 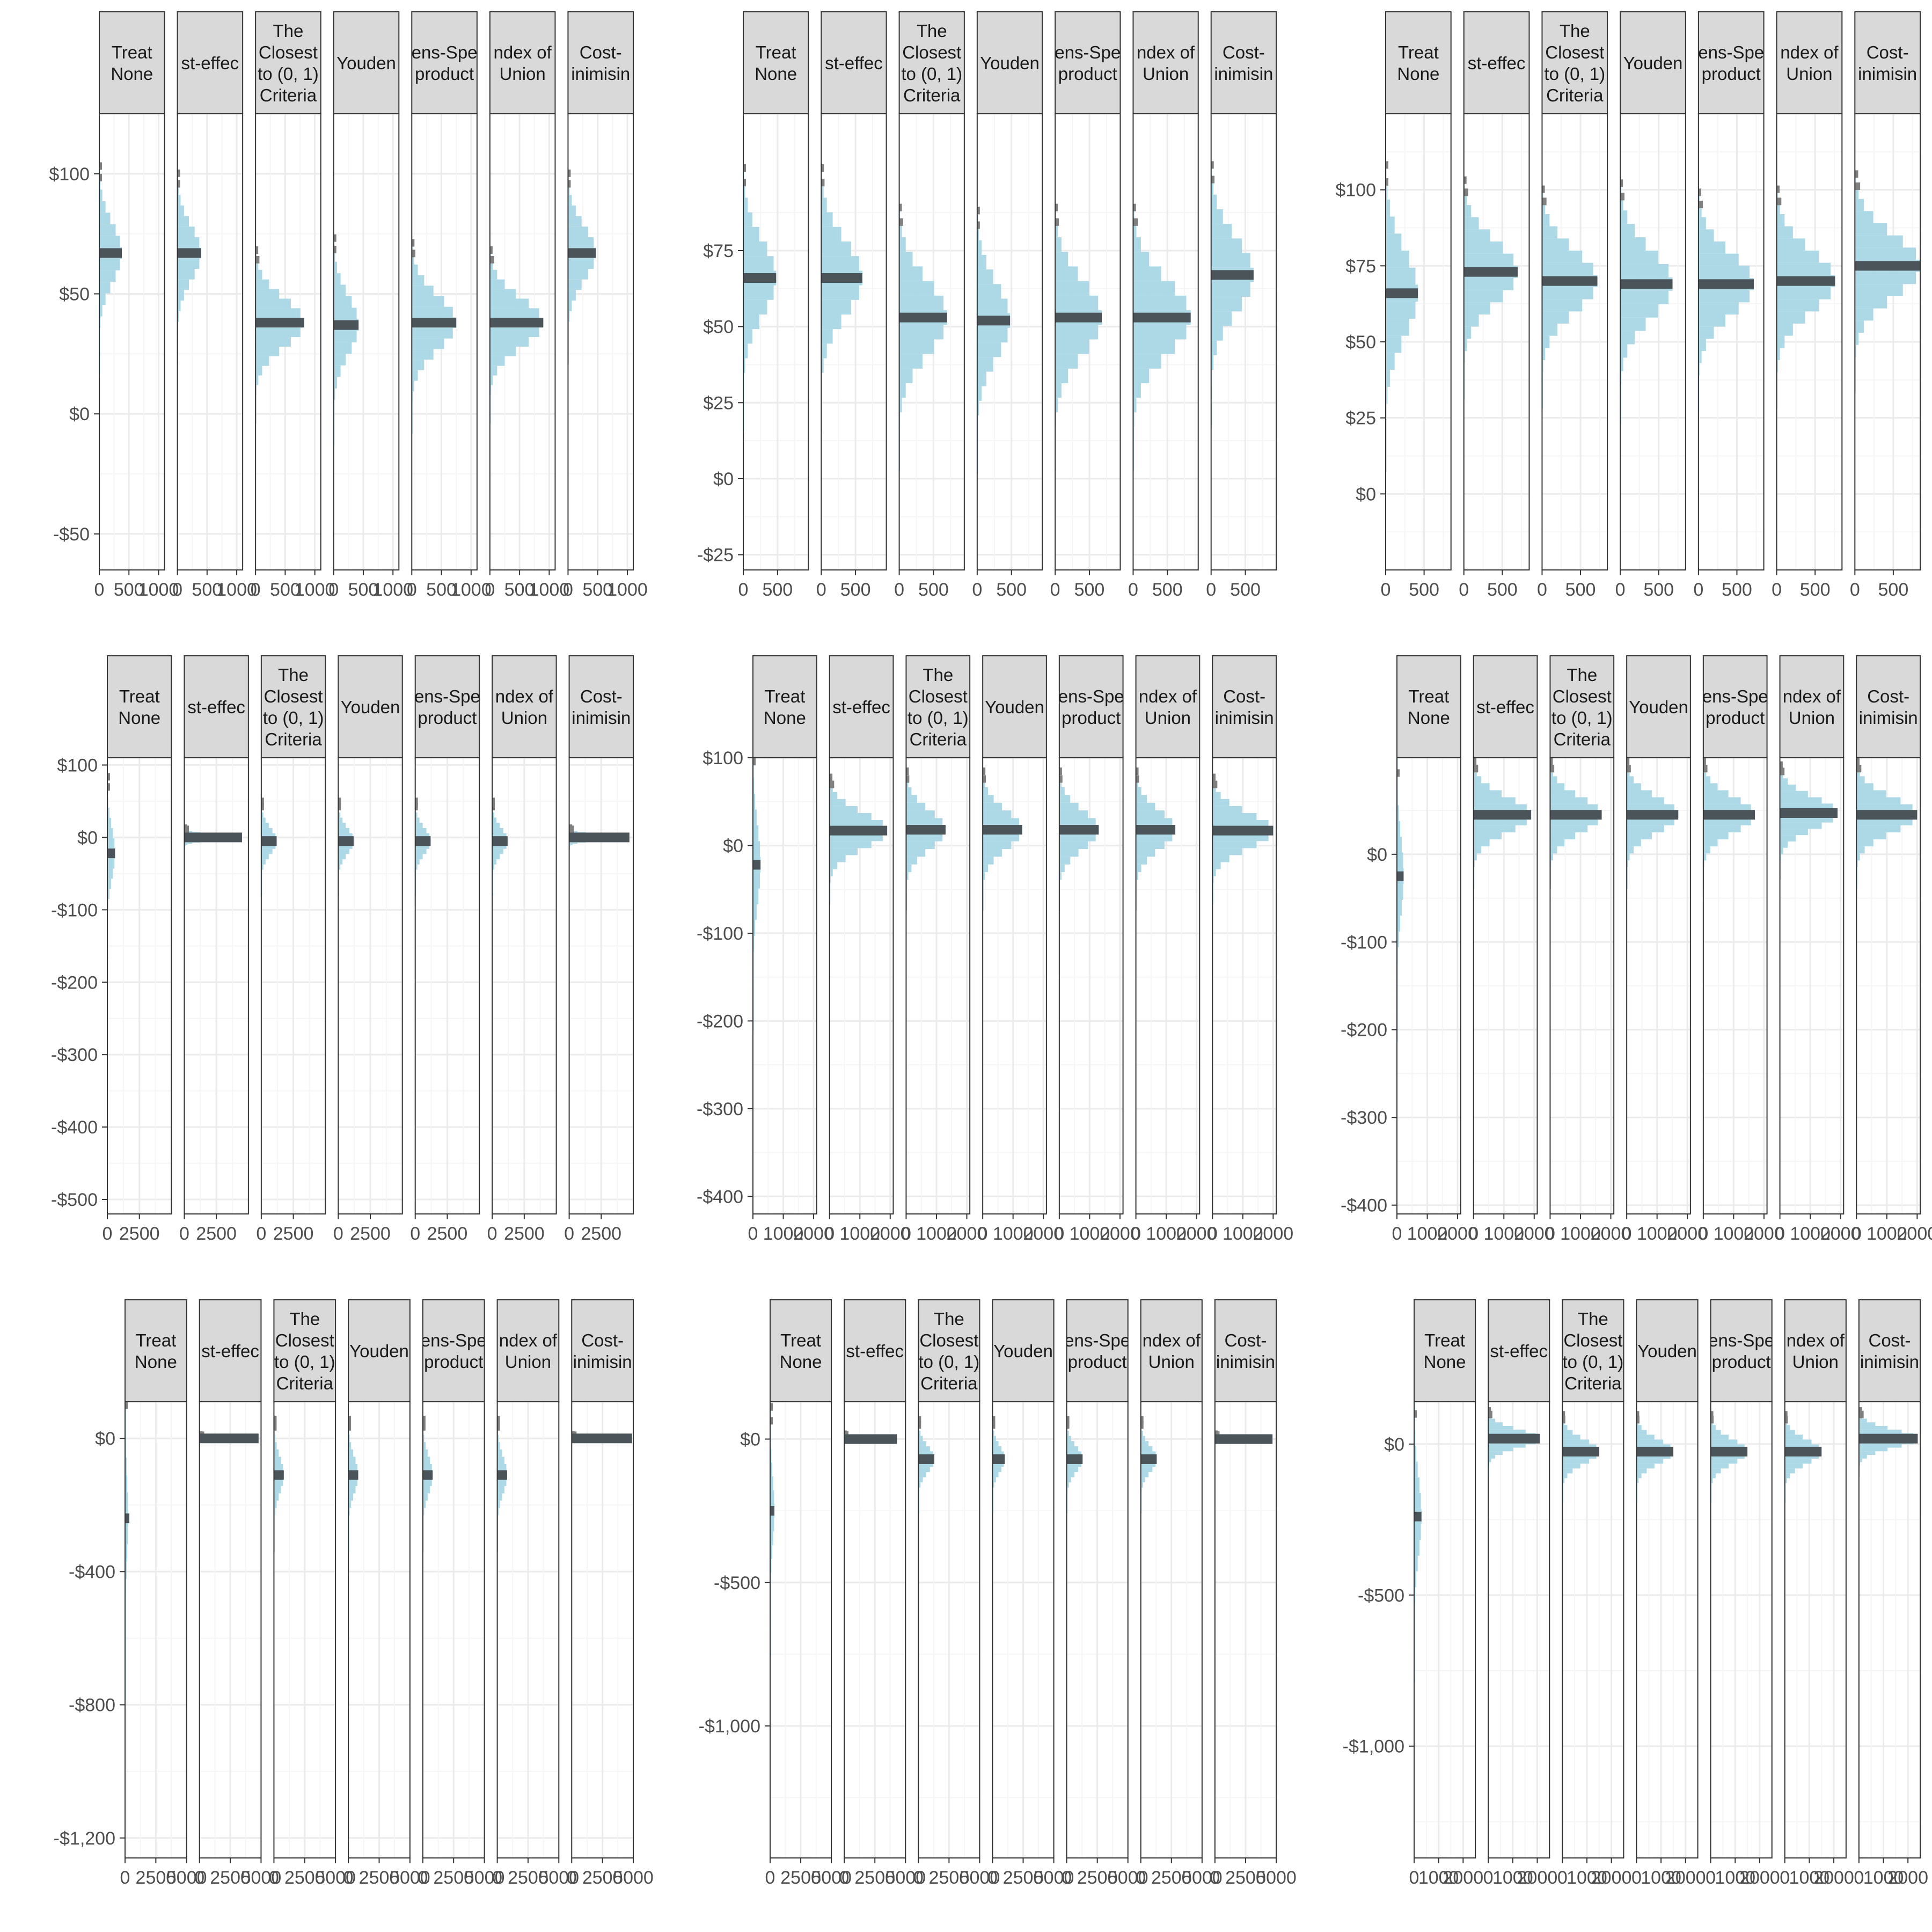 What do you see at coordinates (519, 590) in the screenshot?
I see `x-tick-label: 500` at bounding box center [519, 590].